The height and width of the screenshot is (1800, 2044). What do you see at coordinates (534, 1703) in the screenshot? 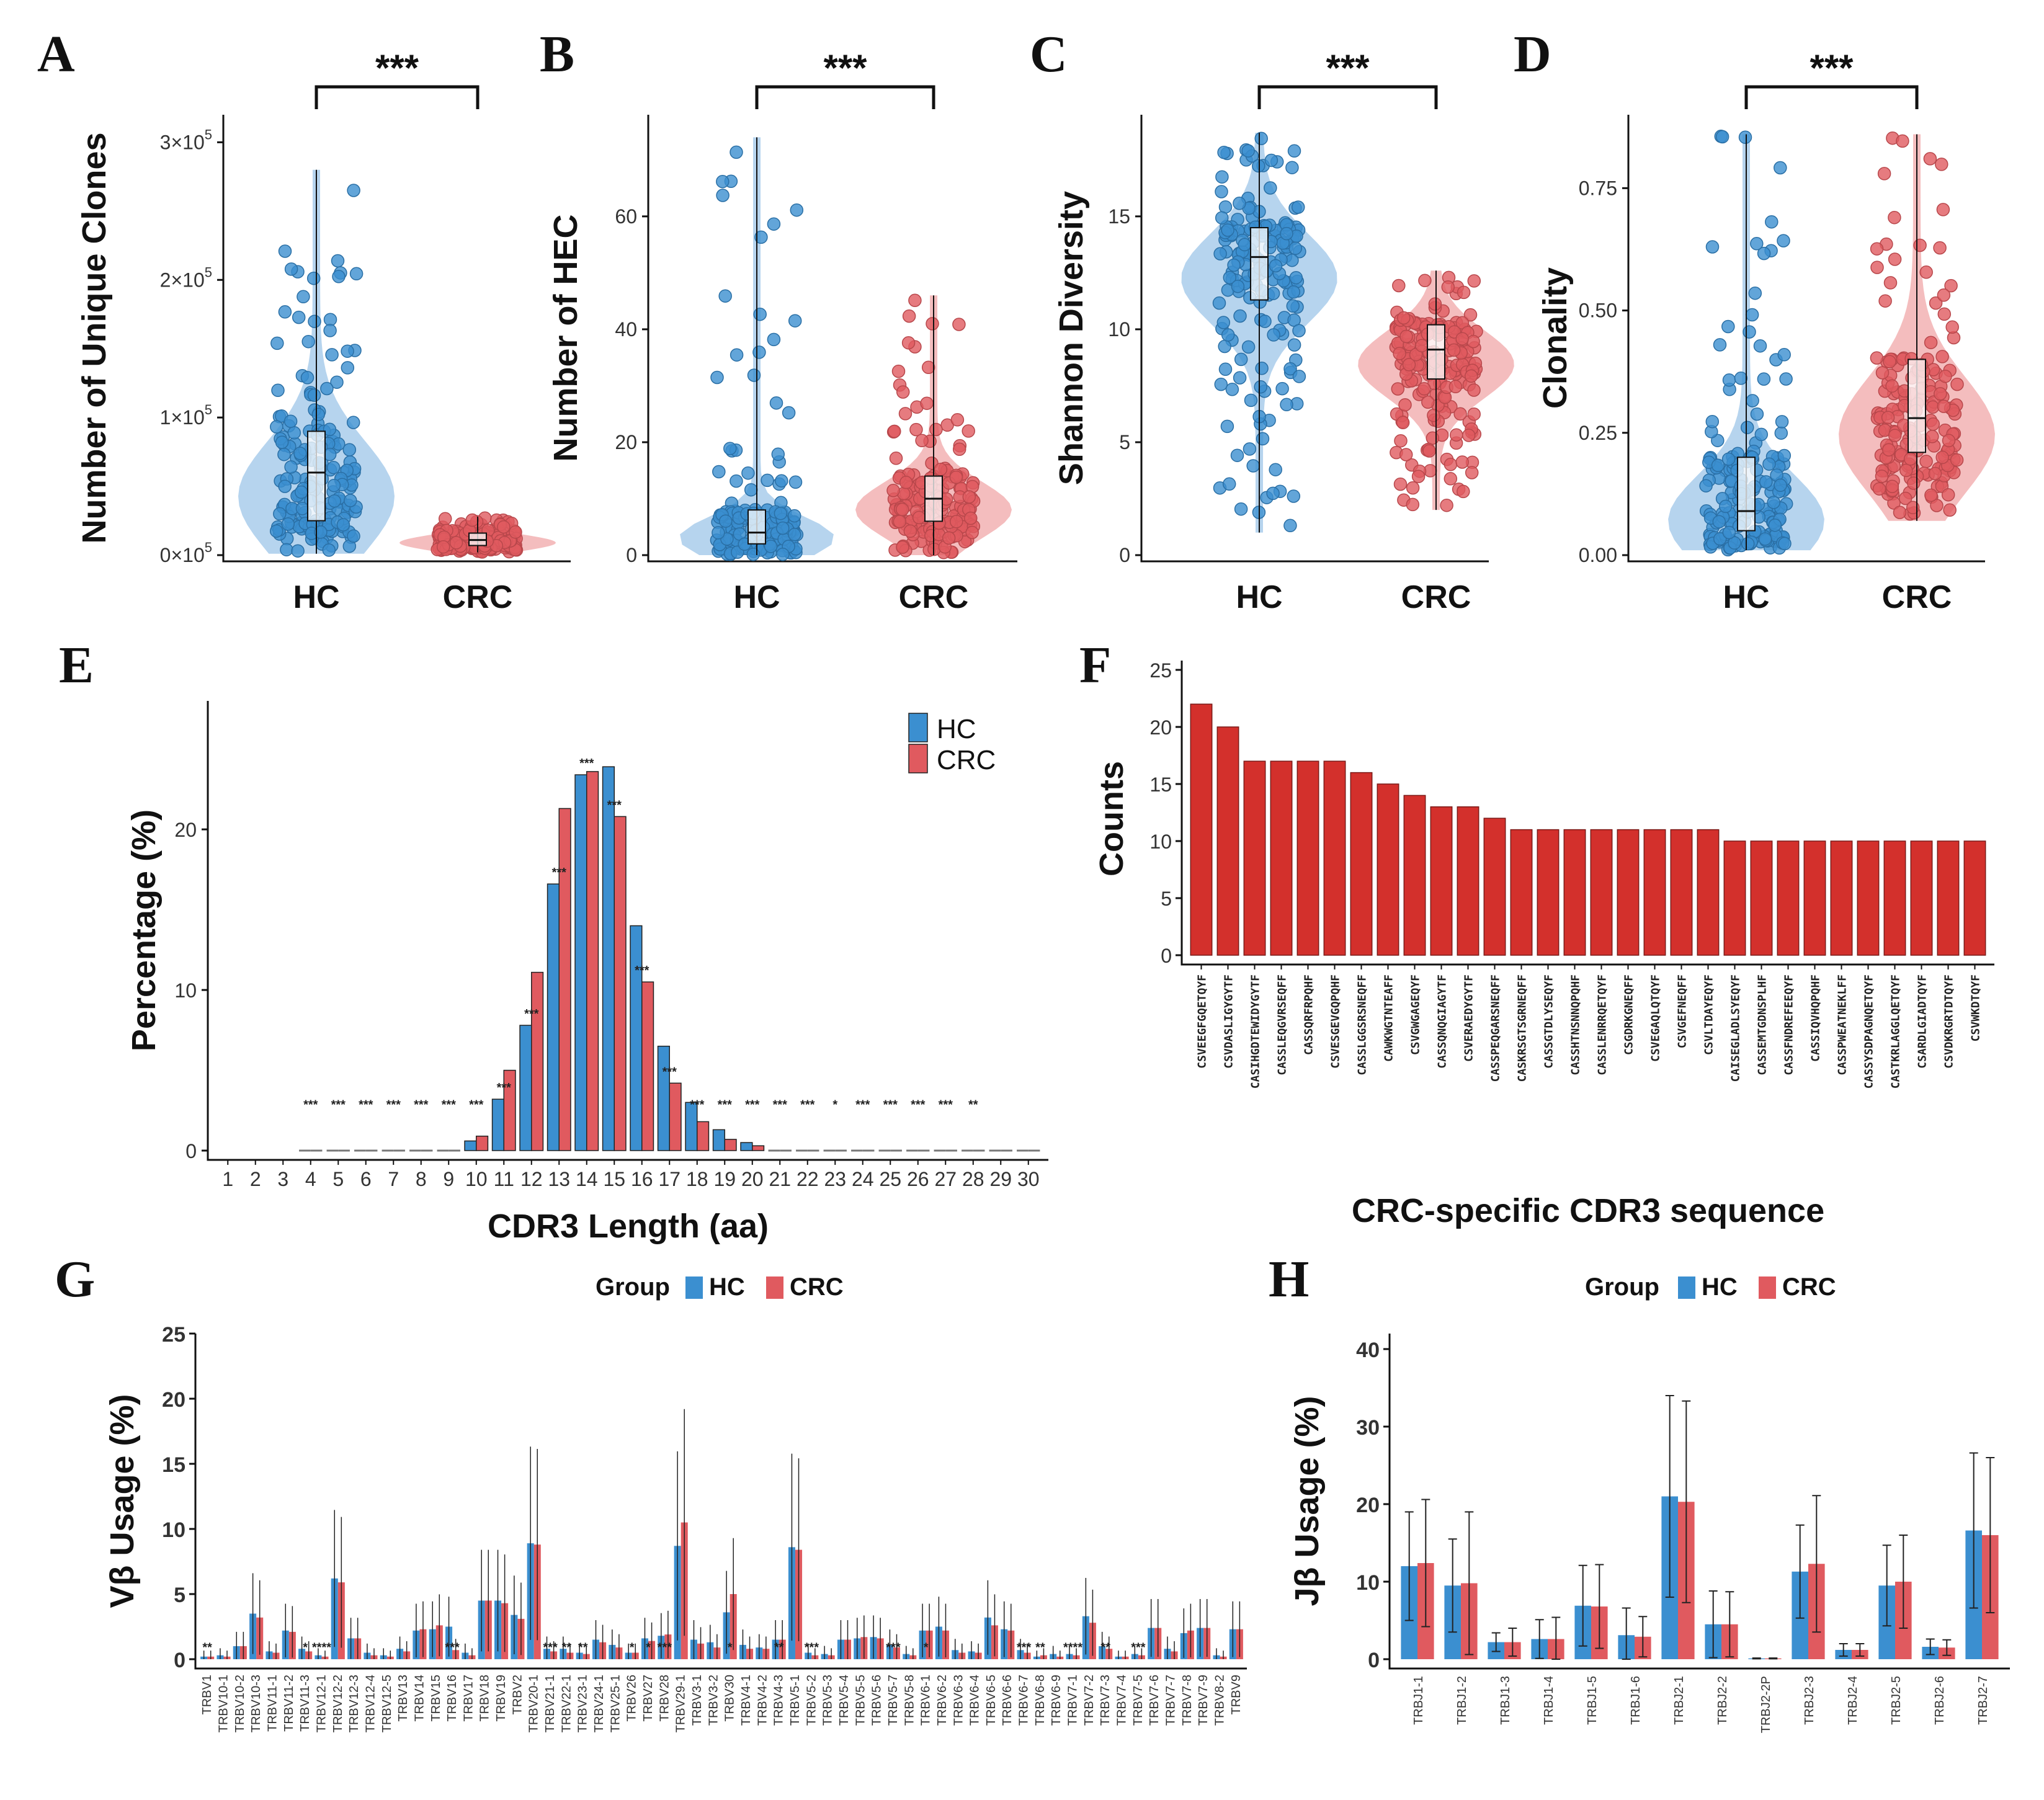
I see `x-tick-label: TRBV20-1` at bounding box center [534, 1703].